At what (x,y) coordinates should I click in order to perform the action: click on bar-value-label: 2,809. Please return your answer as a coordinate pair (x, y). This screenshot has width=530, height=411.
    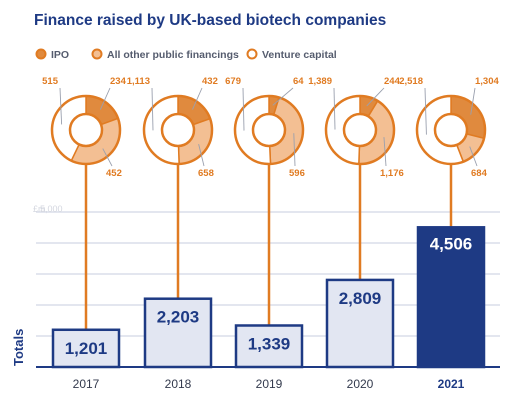
    Looking at the image, I should click on (360, 298).